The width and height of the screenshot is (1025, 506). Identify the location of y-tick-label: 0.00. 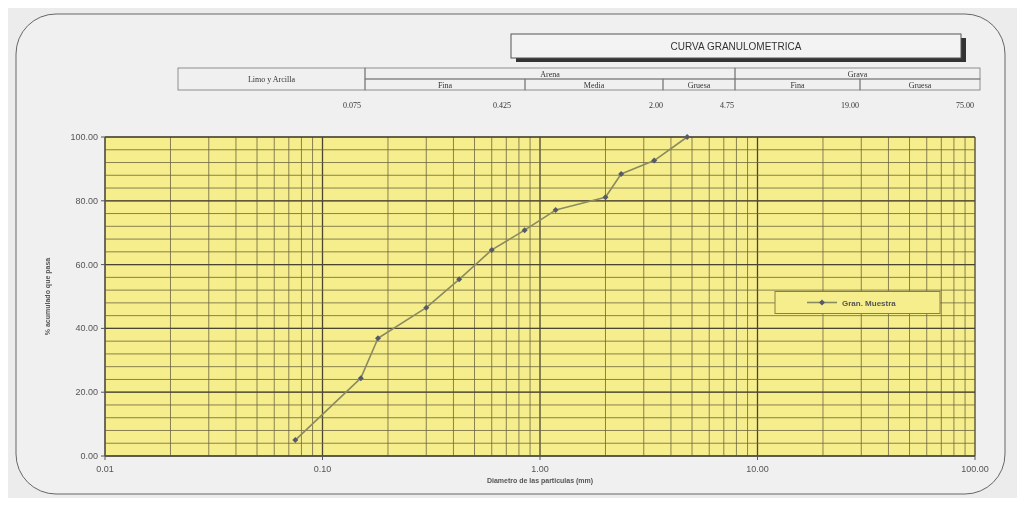
(89, 456).